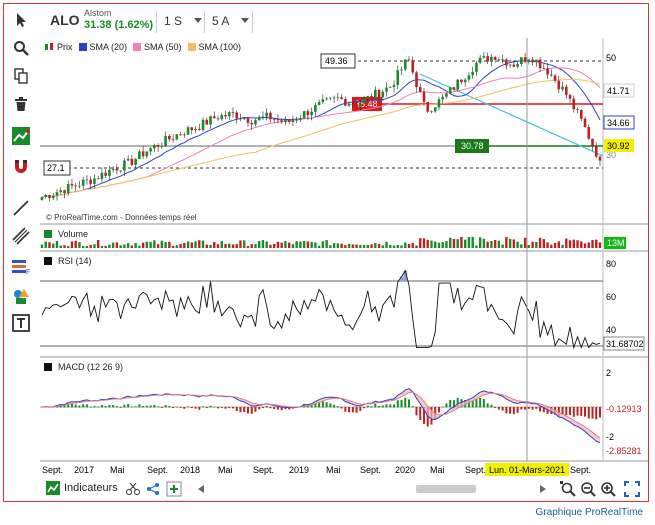 This screenshot has width=655, height=525. I want to click on shapes-icon, so click(21, 296).